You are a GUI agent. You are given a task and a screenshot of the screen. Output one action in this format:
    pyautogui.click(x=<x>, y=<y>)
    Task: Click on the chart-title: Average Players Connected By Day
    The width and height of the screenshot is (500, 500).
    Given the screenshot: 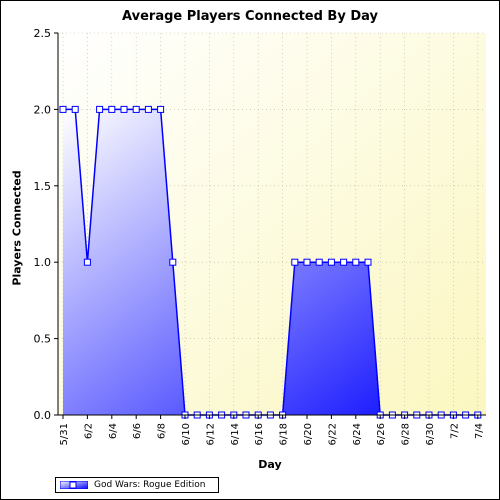 What is the action you would take?
    pyautogui.click(x=250, y=16)
    